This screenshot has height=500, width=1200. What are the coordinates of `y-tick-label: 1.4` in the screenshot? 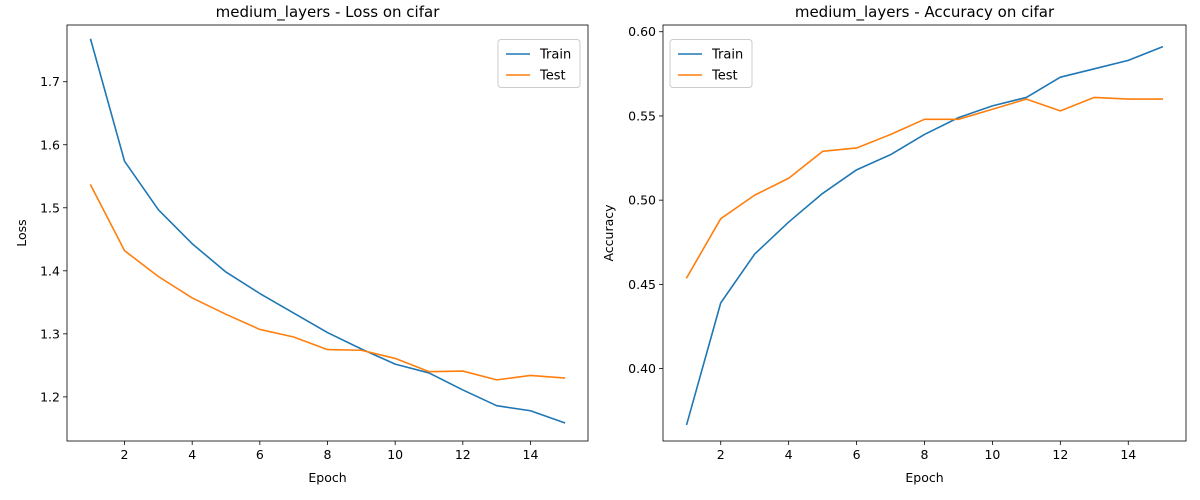 It's located at (50, 270).